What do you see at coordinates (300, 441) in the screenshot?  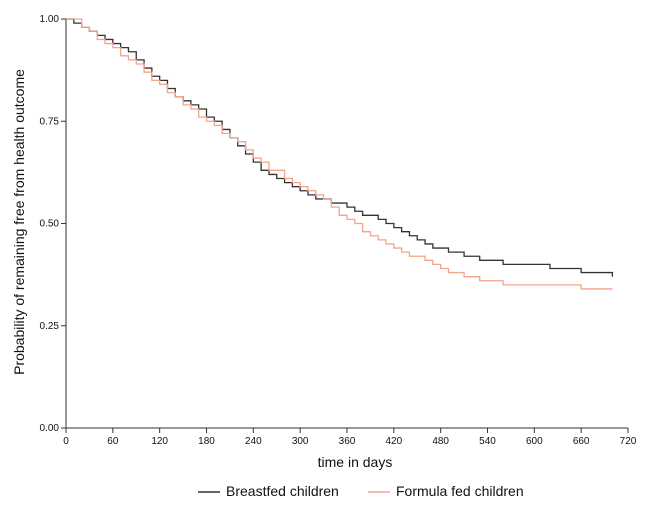 I see `x-tick-label: 300` at bounding box center [300, 441].